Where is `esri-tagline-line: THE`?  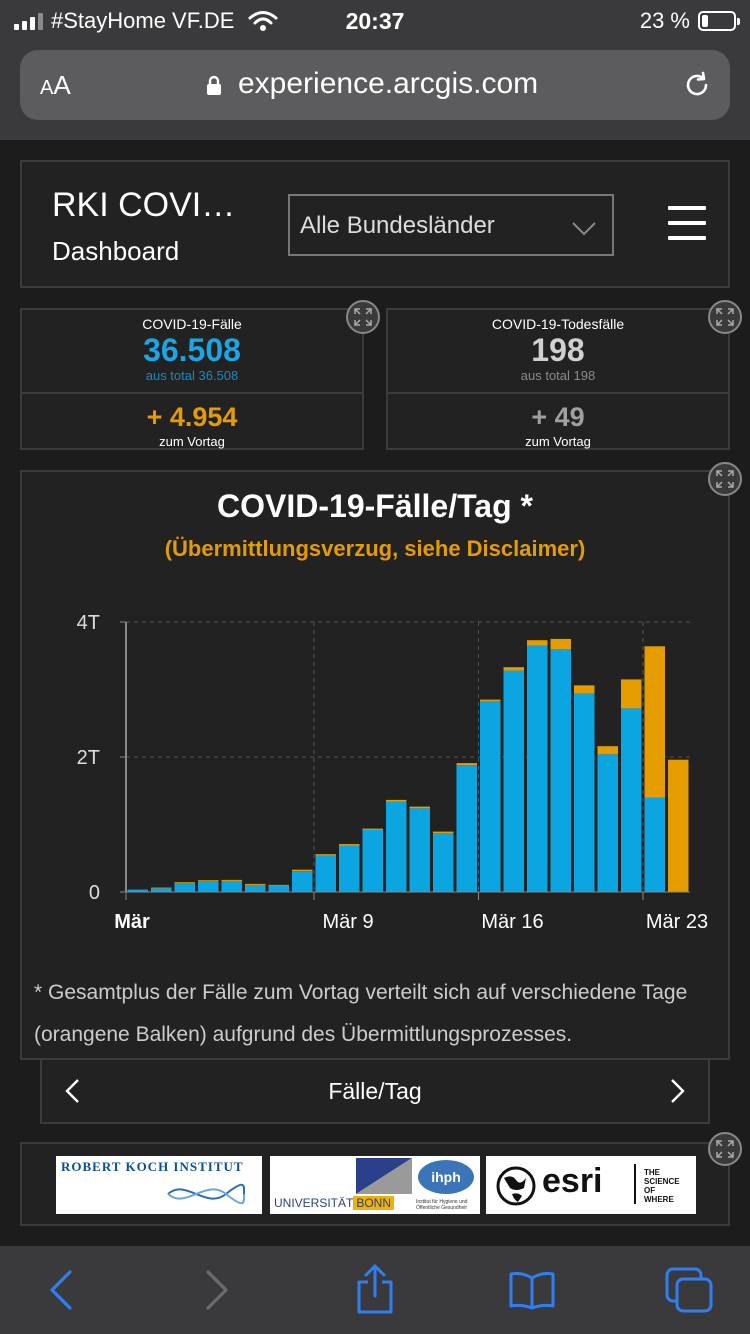 esri-tagline-line: THE is located at coordinates (652, 1172).